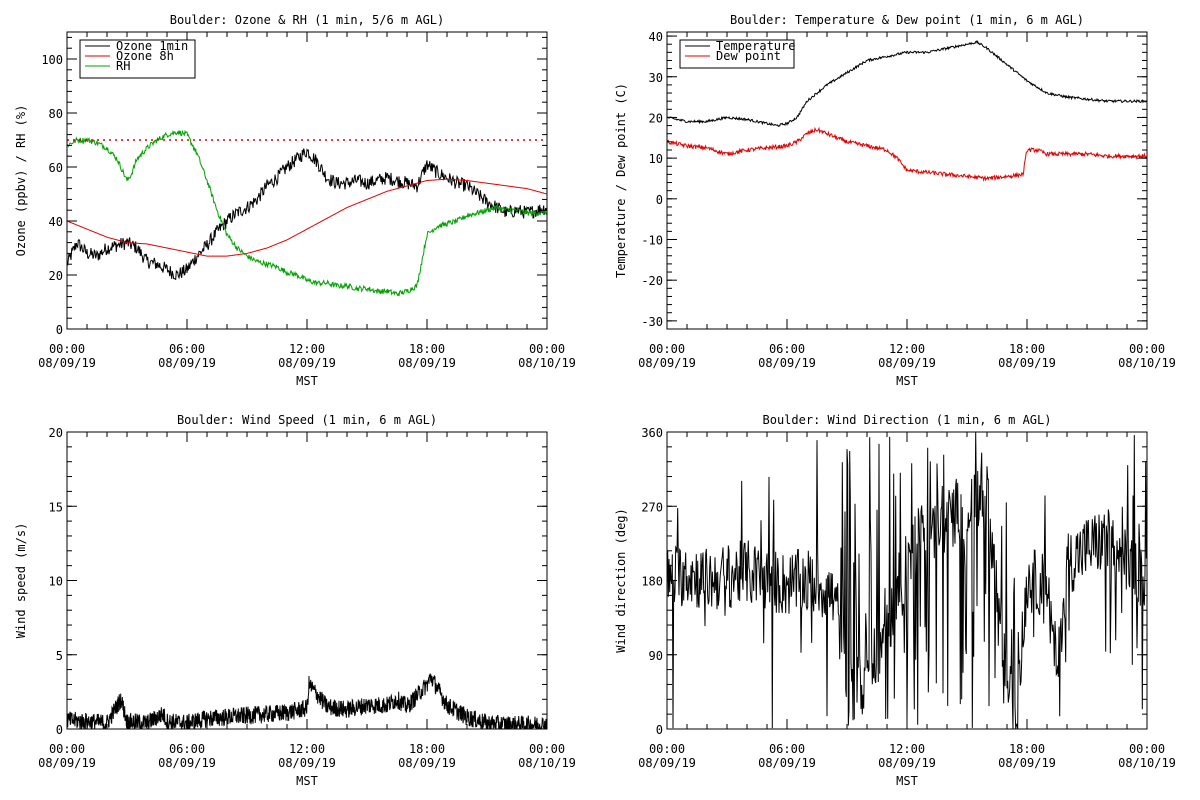  What do you see at coordinates (652, 507) in the screenshot?
I see `y-tick-label: 270` at bounding box center [652, 507].